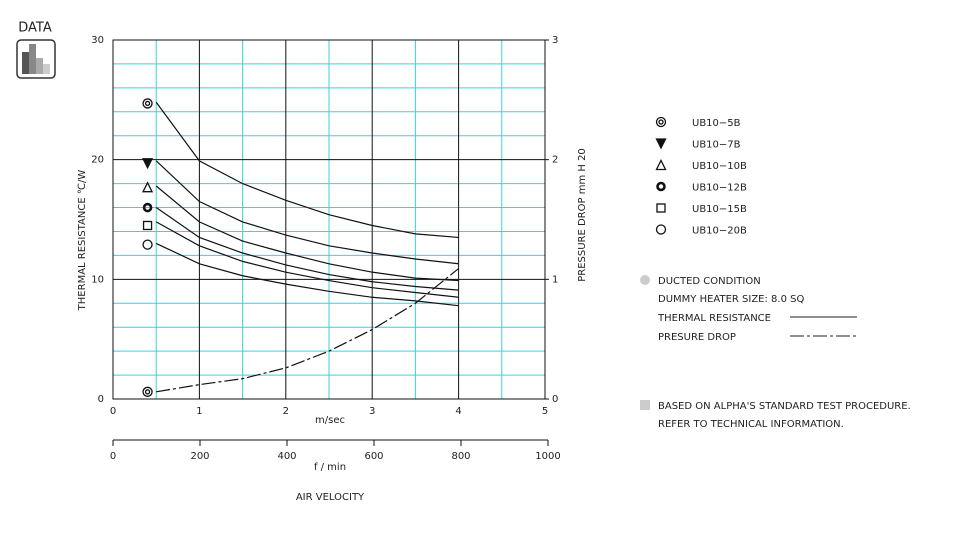  I want to click on y2-tick-label: 3, so click(555, 40).